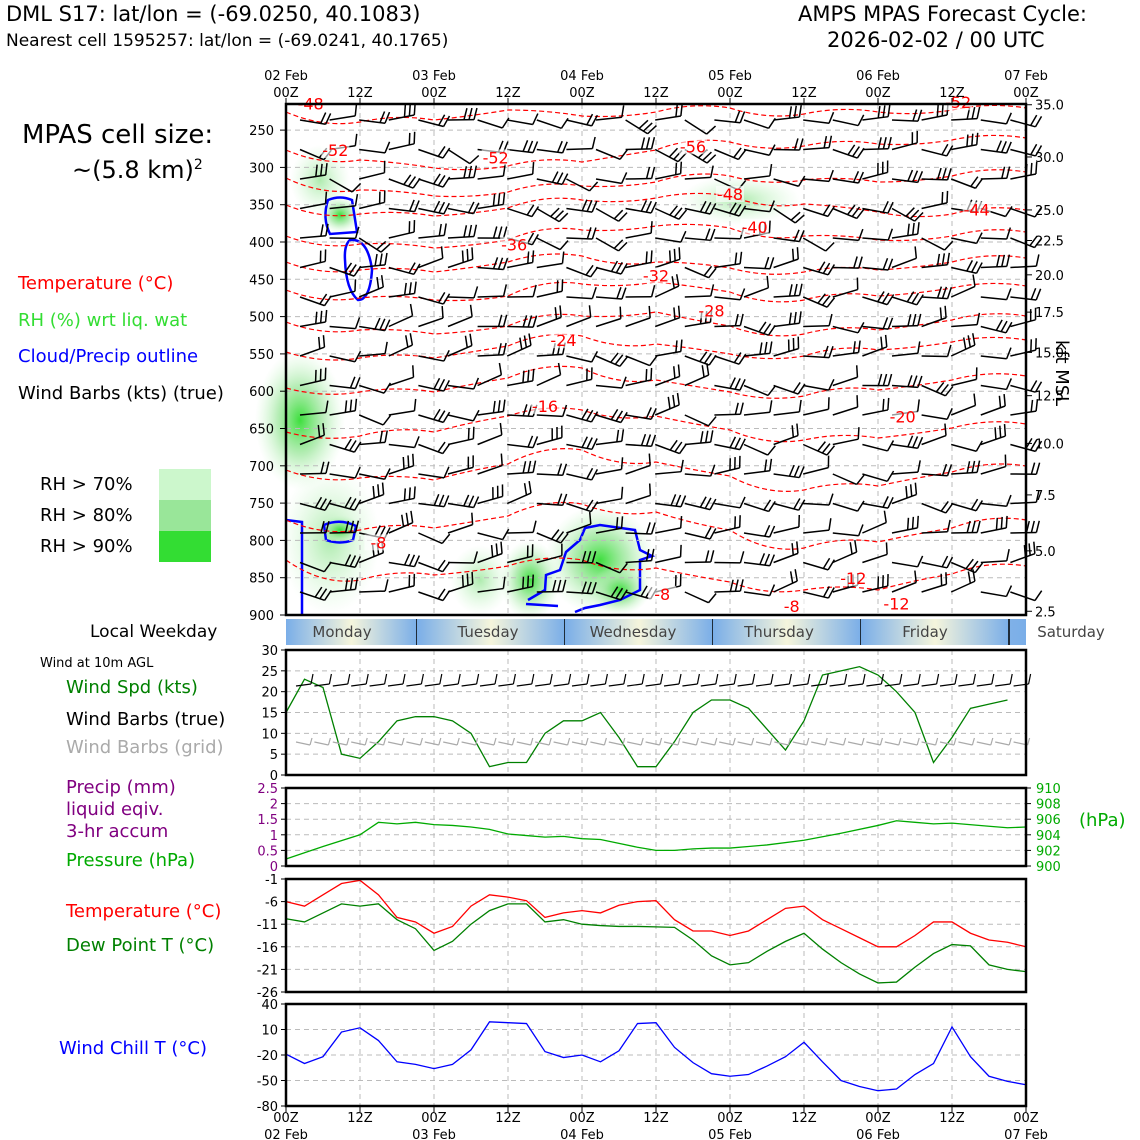 The image size is (1140, 1140). Describe the element at coordinates (633, 632) in the screenshot. I see `weekday-label: Wednesday` at that location.